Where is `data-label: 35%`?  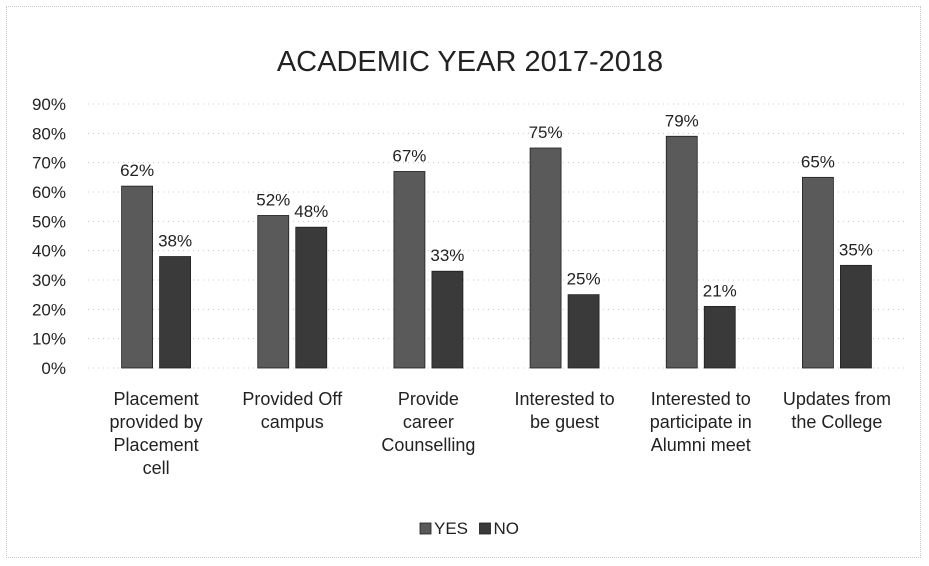
data-label: 35% is located at coordinates (856, 249).